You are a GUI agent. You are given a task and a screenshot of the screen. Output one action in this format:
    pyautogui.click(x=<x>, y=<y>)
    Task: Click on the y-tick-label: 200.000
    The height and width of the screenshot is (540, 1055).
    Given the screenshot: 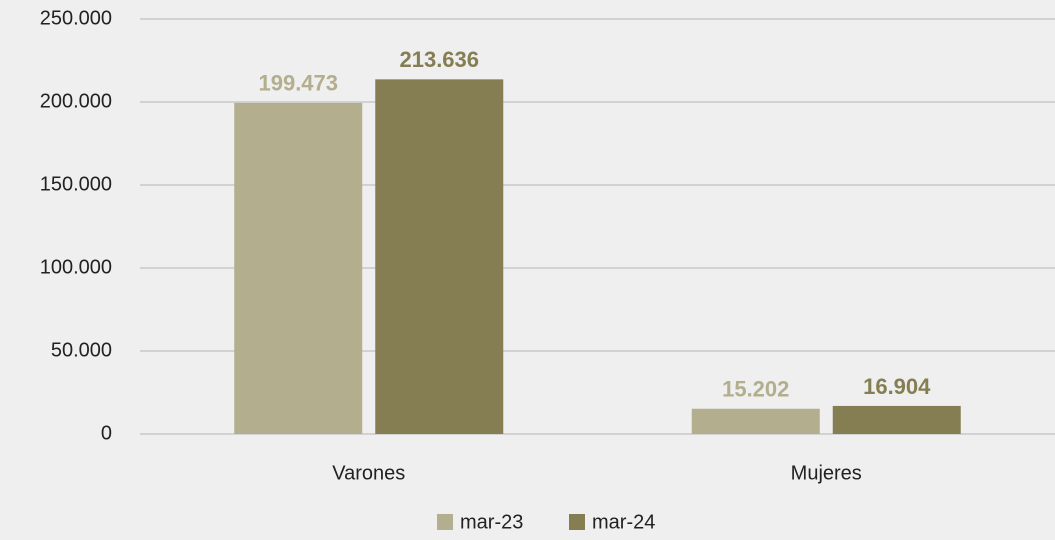 What is the action you would take?
    pyautogui.click(x=76, y=101)
    